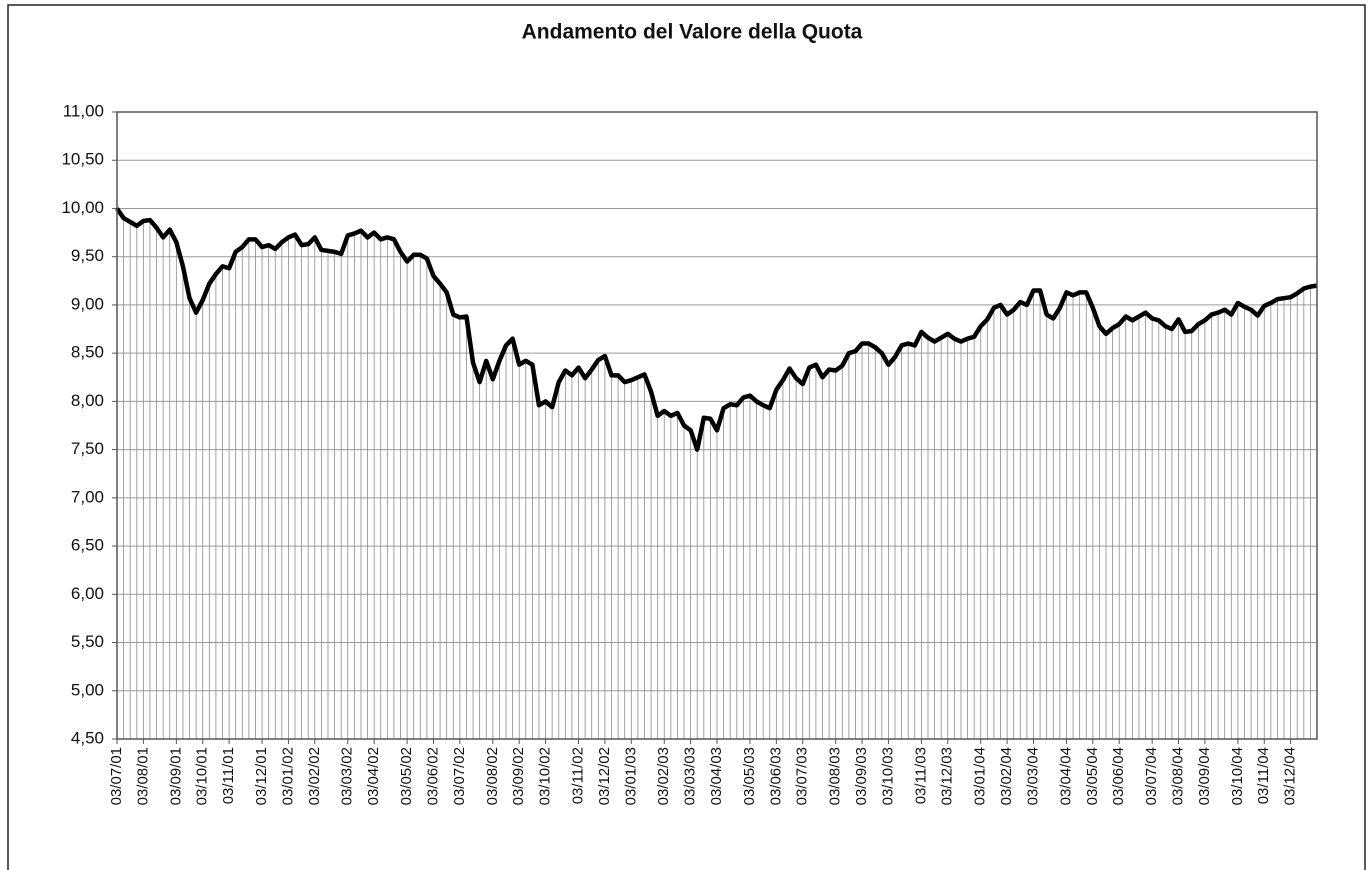 The width and height of the screenshot is (1372, 870). I want to click on x-tick-label: 03/07/04, so click(1151, 776).